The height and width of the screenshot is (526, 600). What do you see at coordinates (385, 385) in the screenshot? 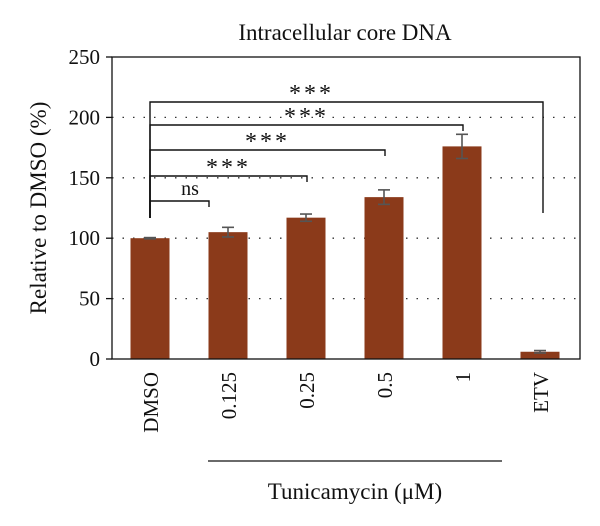
I see `x-tick-label: 0.5` at bounding box center [385, 385].